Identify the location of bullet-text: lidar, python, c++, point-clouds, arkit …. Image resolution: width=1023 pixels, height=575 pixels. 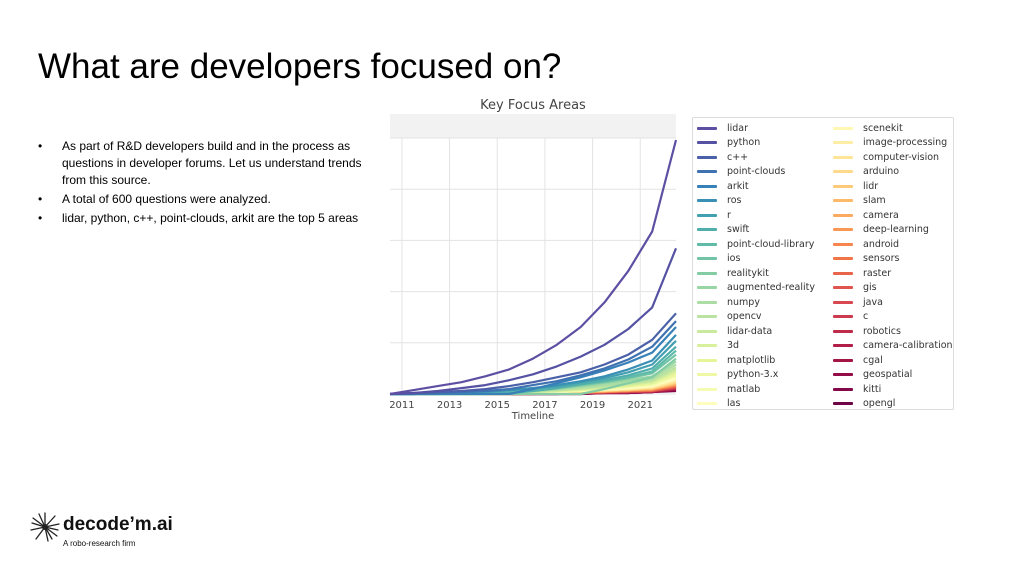
(210, 218).